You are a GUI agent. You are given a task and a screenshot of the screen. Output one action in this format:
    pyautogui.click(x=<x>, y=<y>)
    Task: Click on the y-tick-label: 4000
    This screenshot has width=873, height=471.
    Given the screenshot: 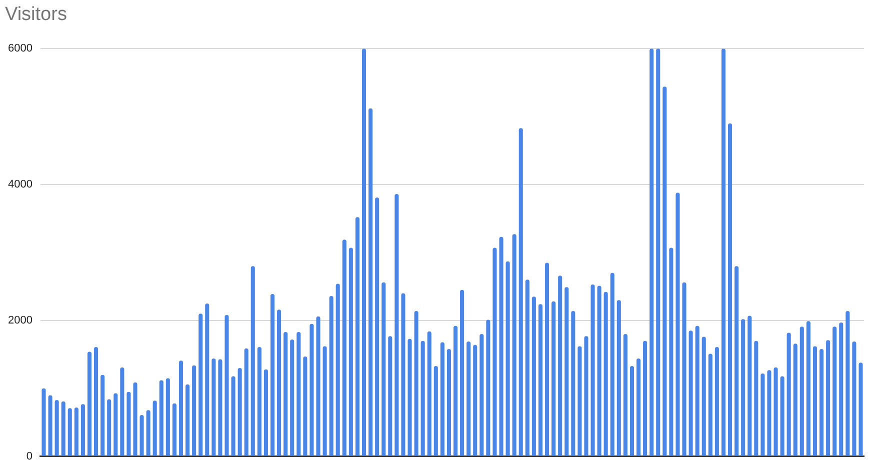 What is the action you would take?
    pyautogui.click(x=20, y=184)
    